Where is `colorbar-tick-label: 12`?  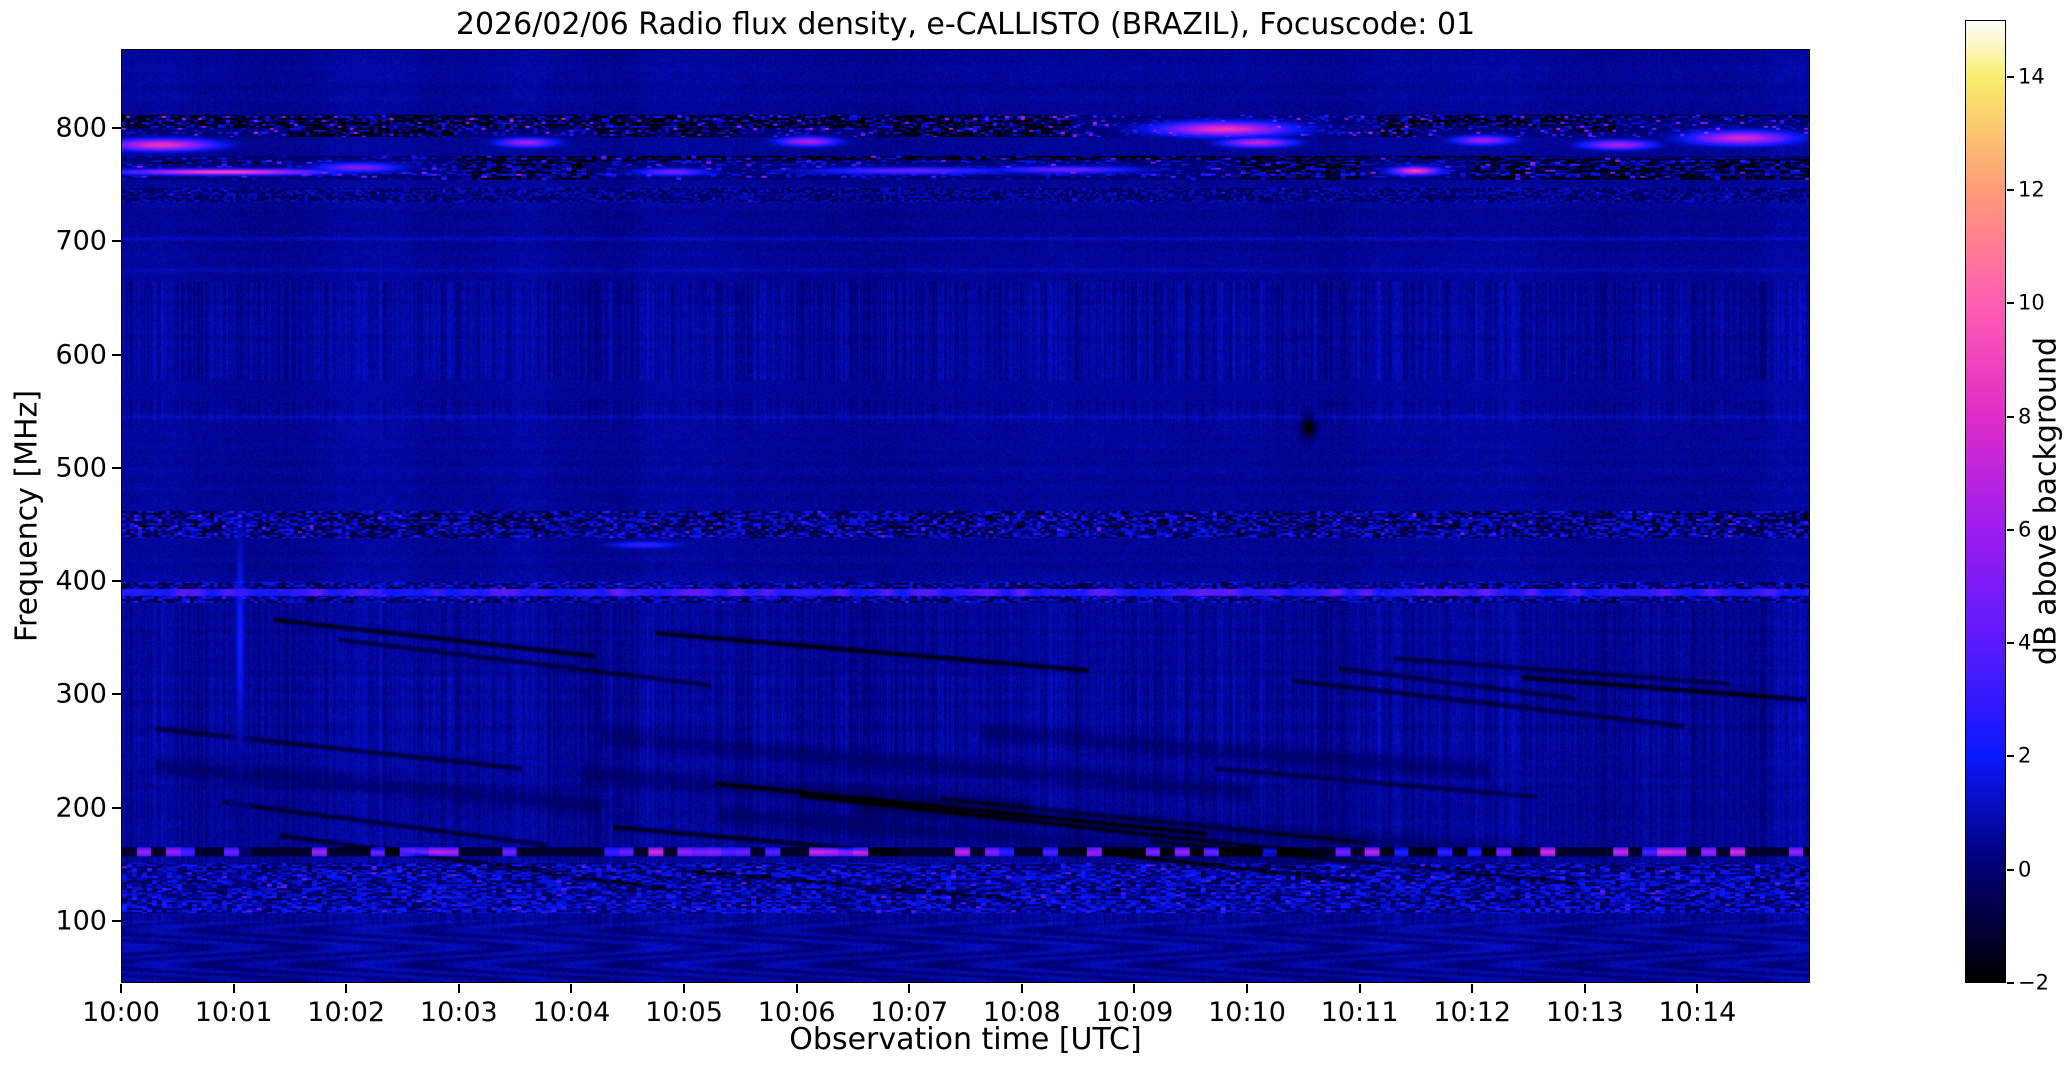 colorbar-tick-label: 12 is located at coordinates (2031, 189).